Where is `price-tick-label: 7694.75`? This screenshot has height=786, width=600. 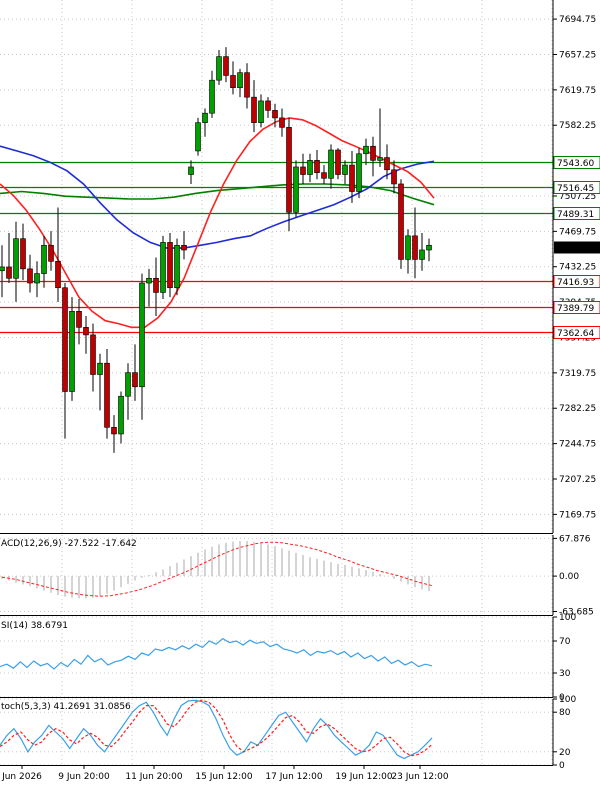 price-tick-label: 7694.75 is located at coordinates (577, 20).